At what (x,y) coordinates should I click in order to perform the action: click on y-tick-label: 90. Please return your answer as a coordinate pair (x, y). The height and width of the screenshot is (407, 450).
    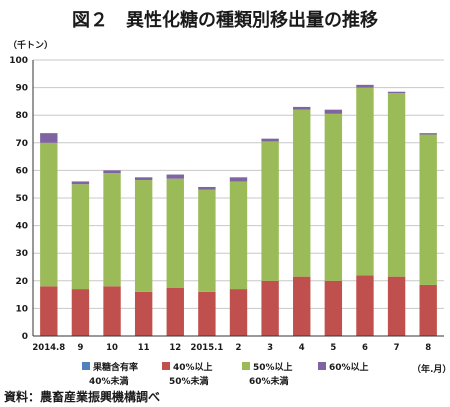
    Looking at the image, I should click on (21, 89).